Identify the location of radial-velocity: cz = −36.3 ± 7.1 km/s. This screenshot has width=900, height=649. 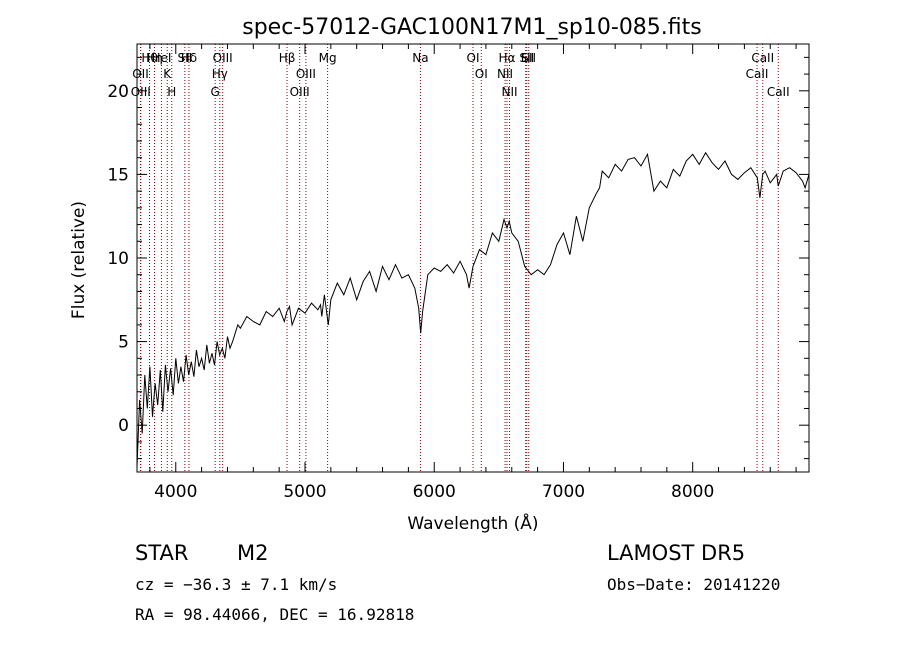
(236, 584).